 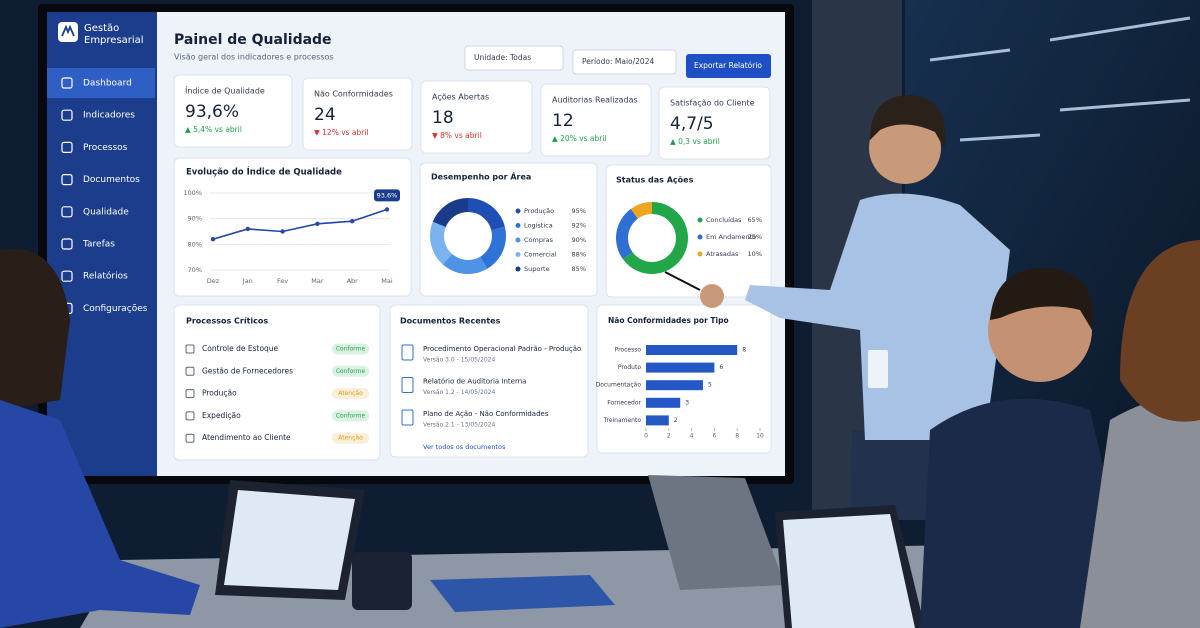 I want to click on legend-label: Compras, so click(x=539, y=240).